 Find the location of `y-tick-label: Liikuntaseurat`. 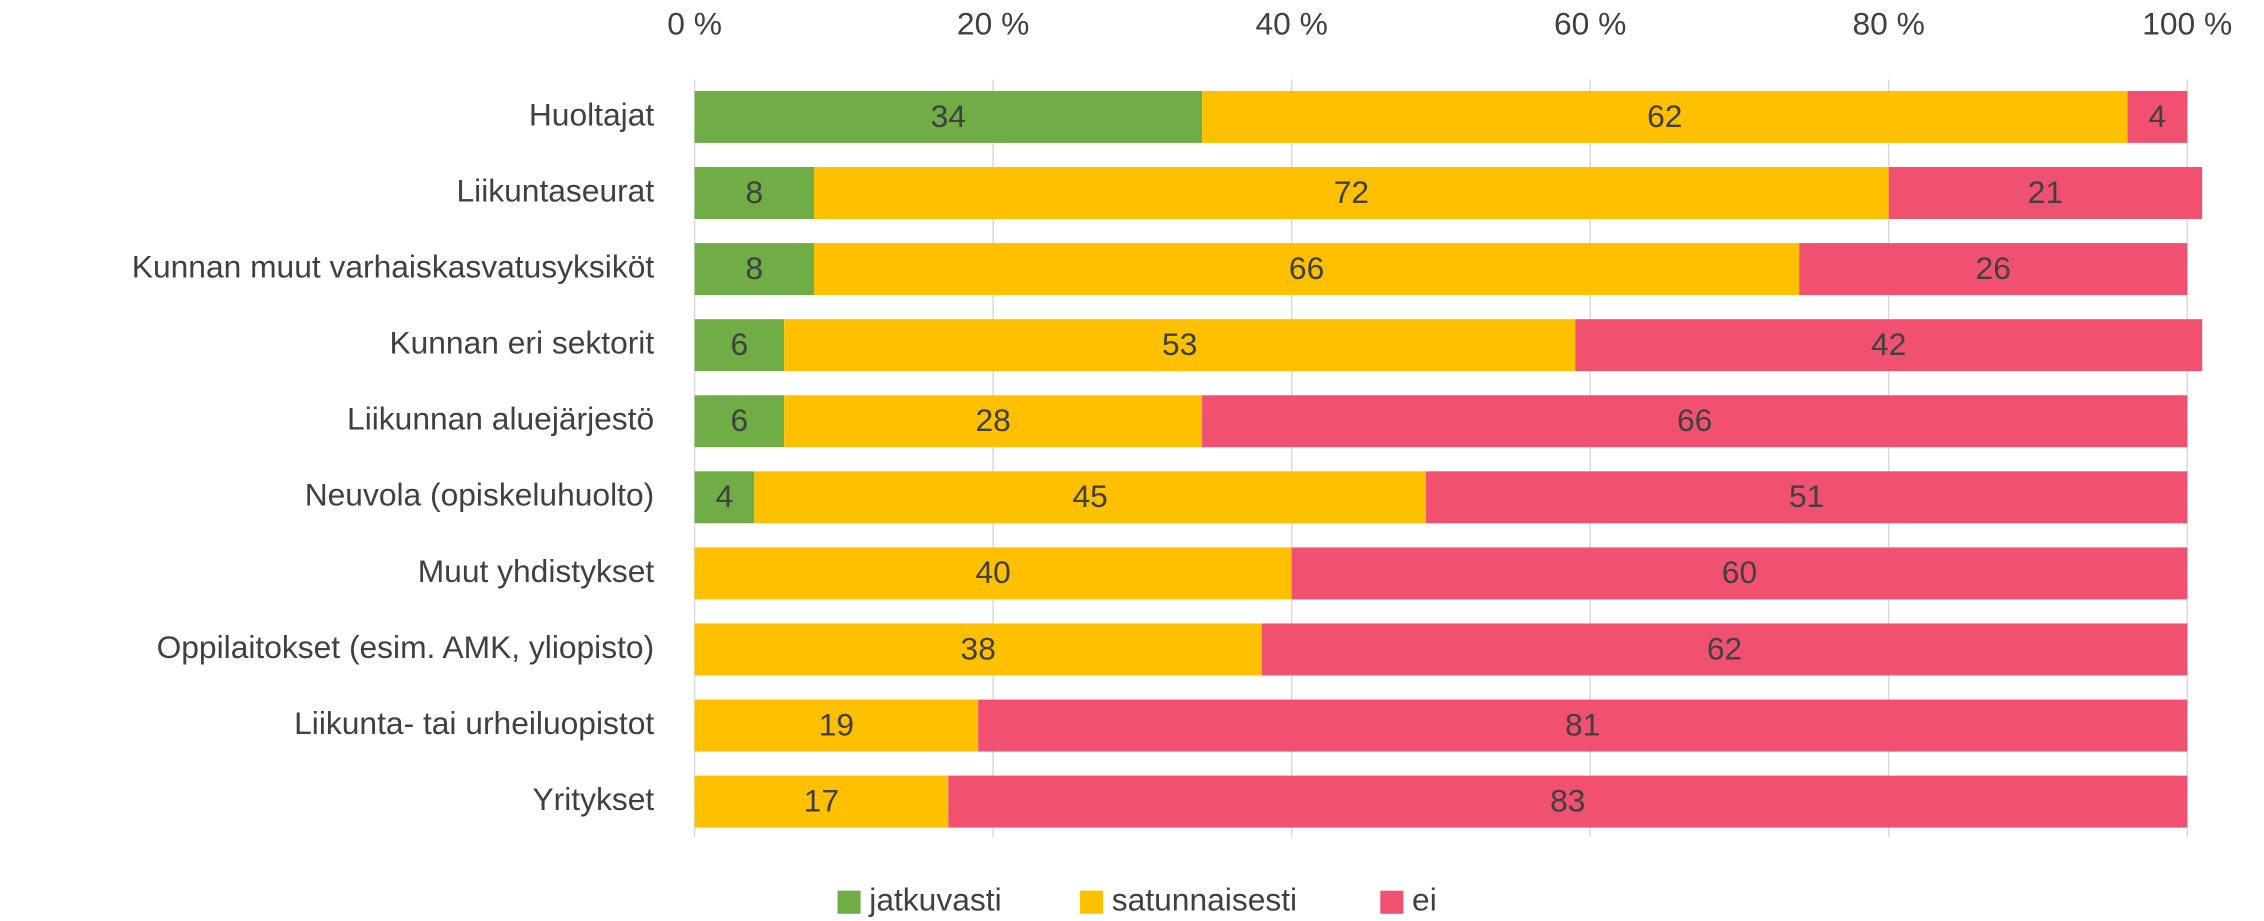

y-tick-label: Liikuntaseurat is located at coordinates (555, 190).